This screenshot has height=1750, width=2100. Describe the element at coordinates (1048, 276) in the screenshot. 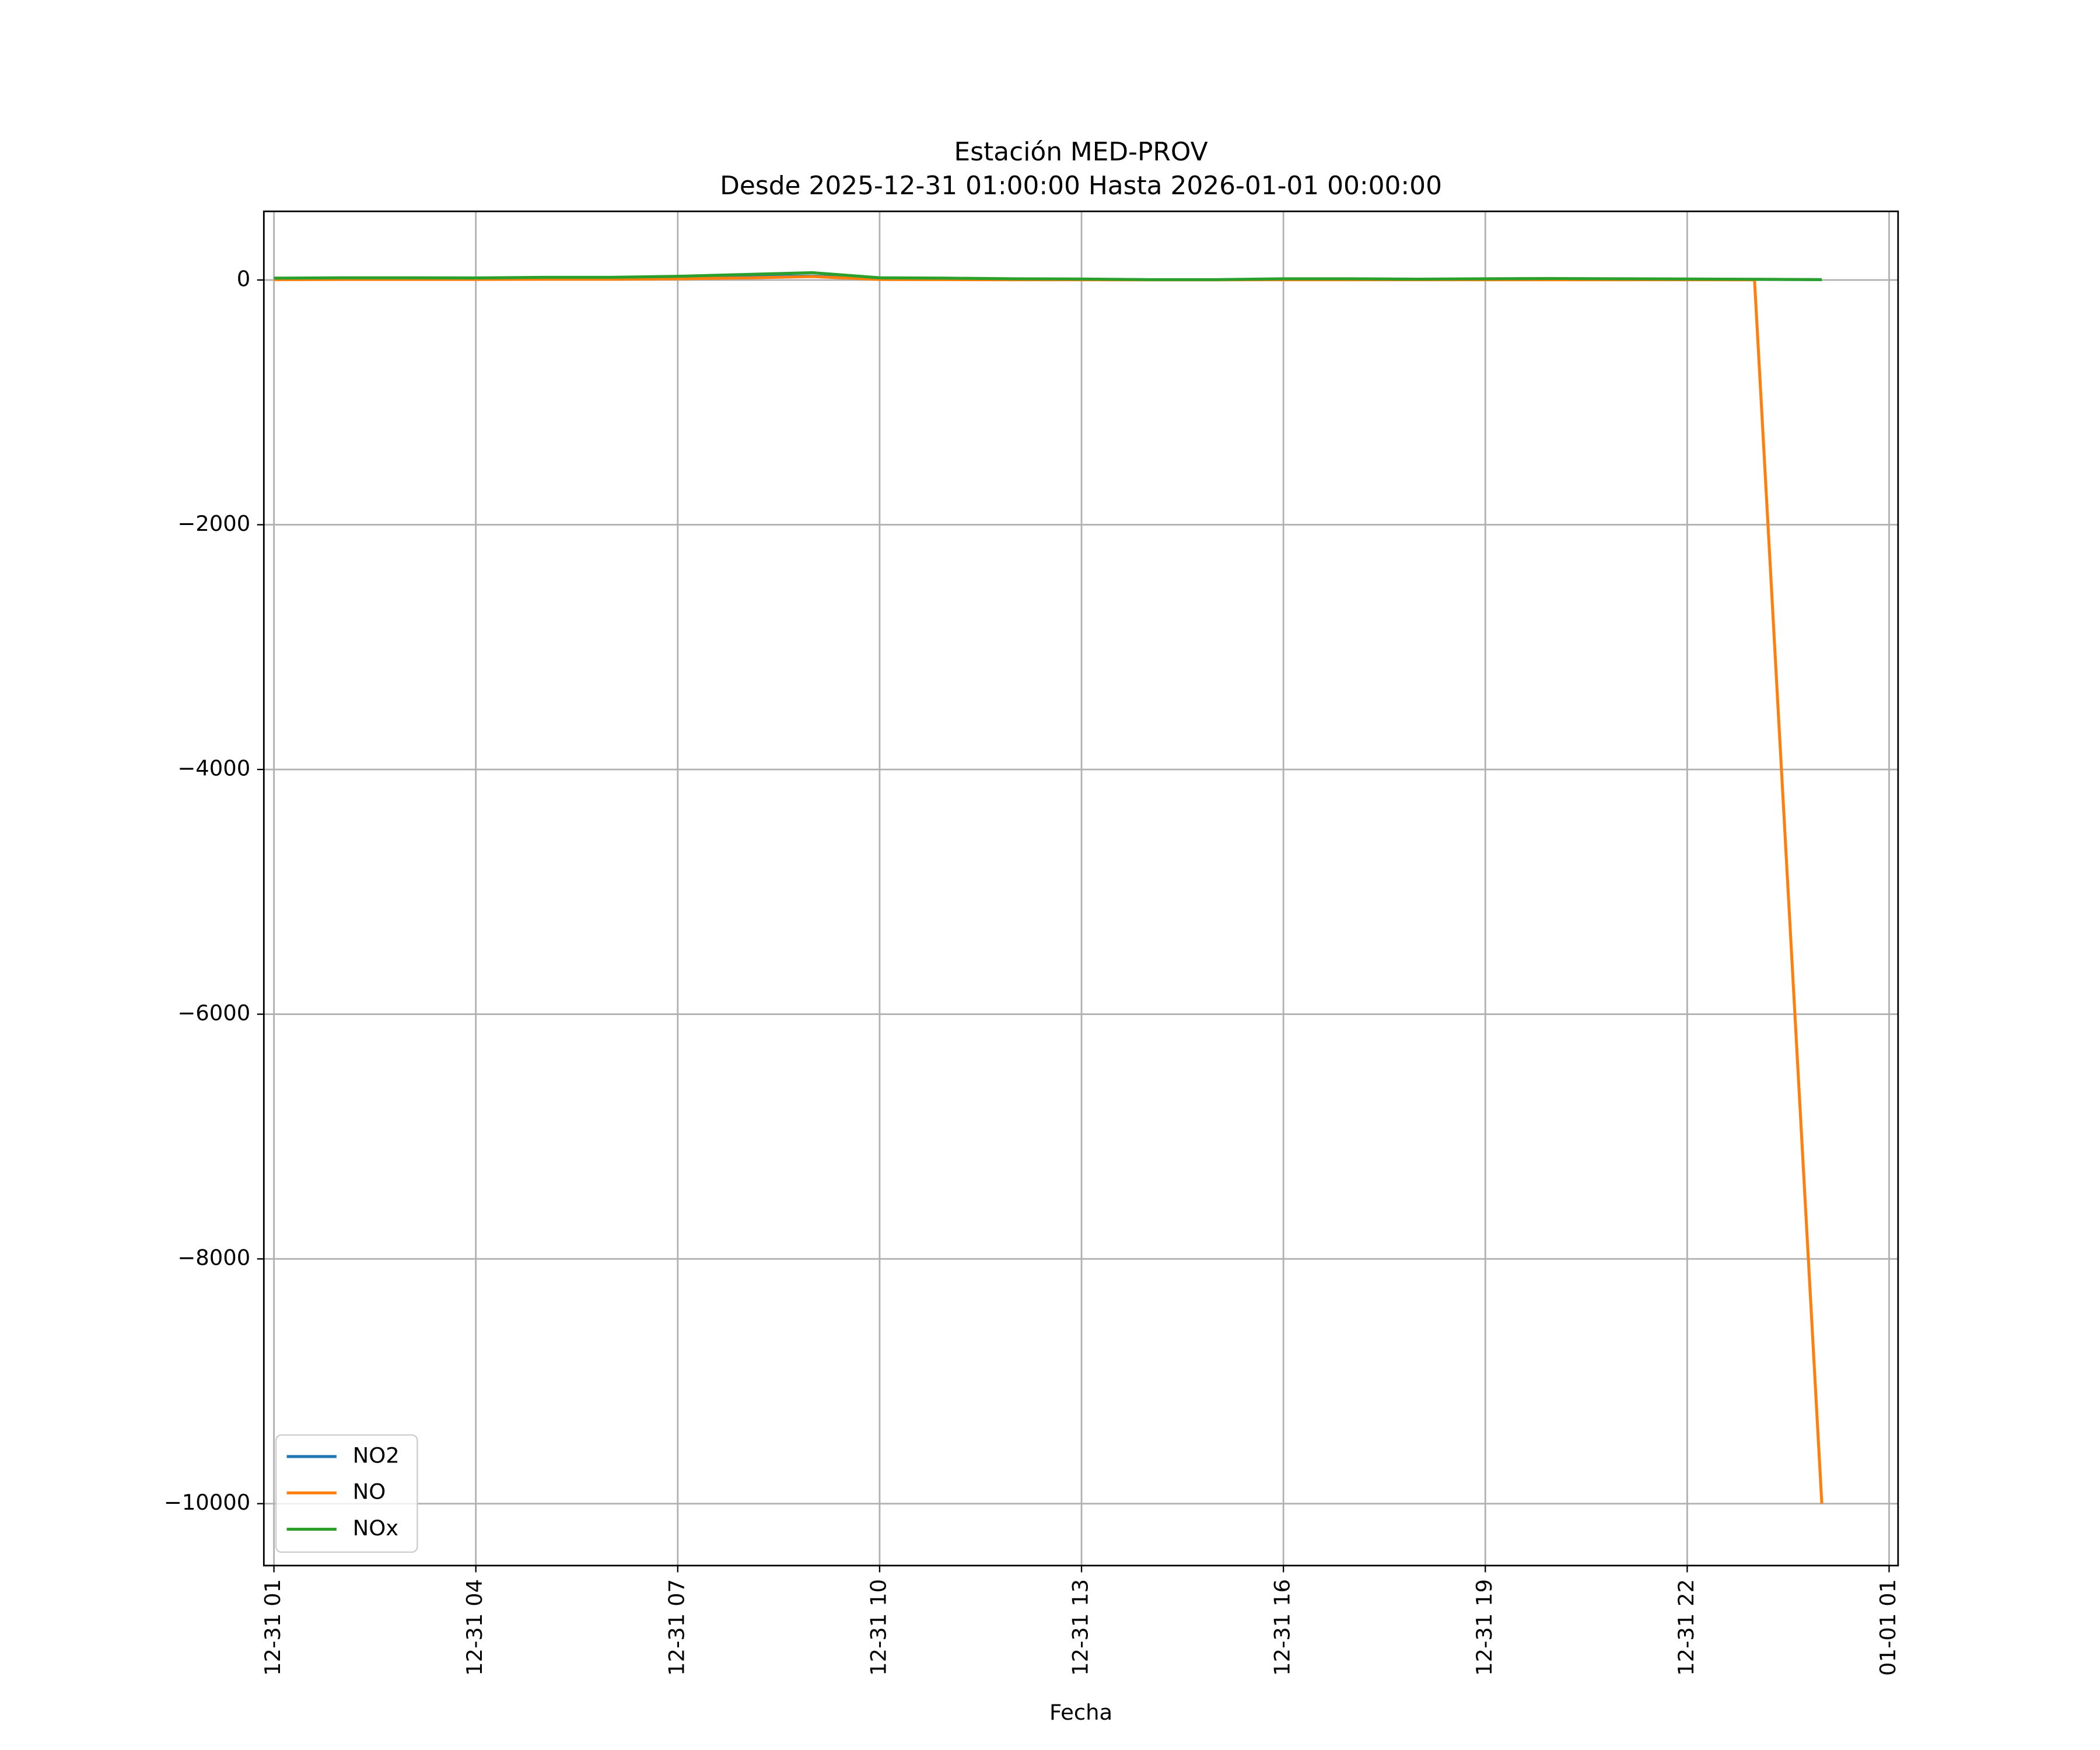

I see `data-line` at that location.